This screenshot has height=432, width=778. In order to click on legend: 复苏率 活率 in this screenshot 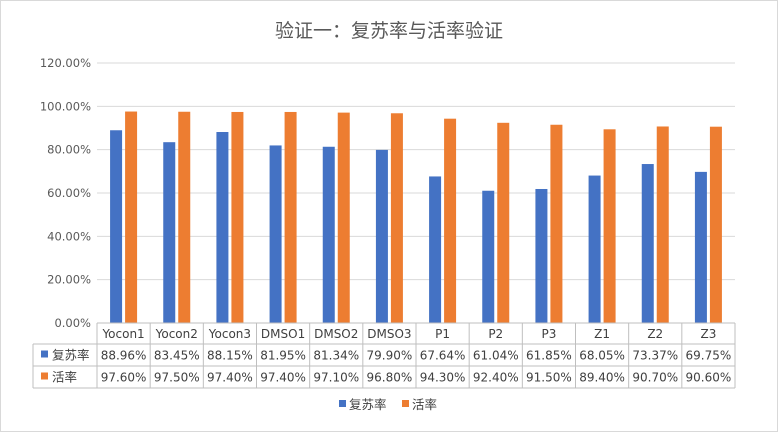, I will do `click(388, 404)`.